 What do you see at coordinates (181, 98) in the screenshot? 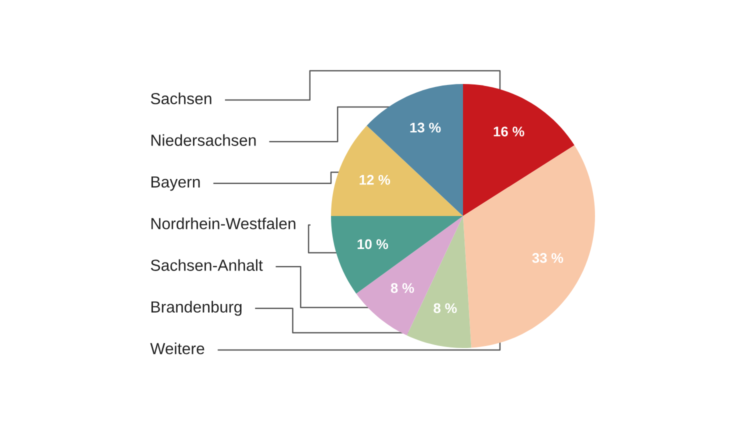
I see `slice-label: Sachsen` at bounding box center [181, 98].